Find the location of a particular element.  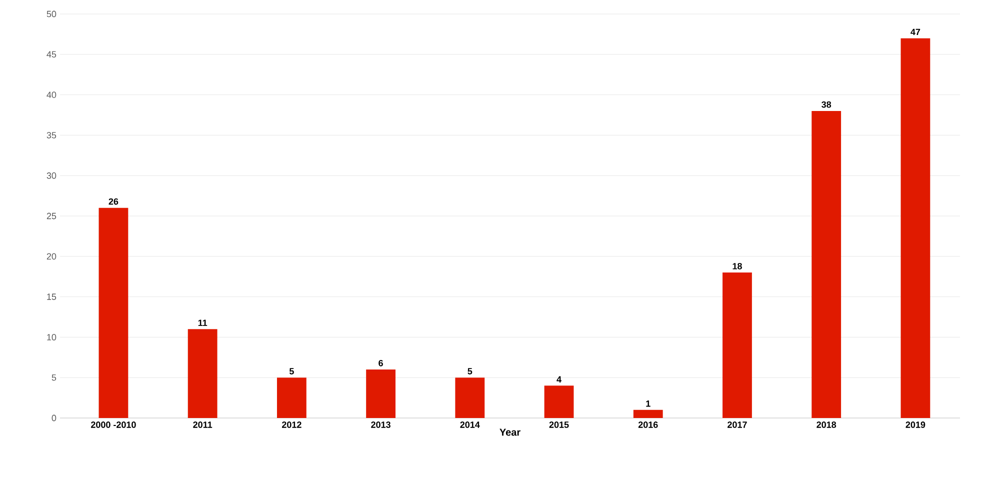

x-tick-label: 2015 is located at coordinates (559, 425).